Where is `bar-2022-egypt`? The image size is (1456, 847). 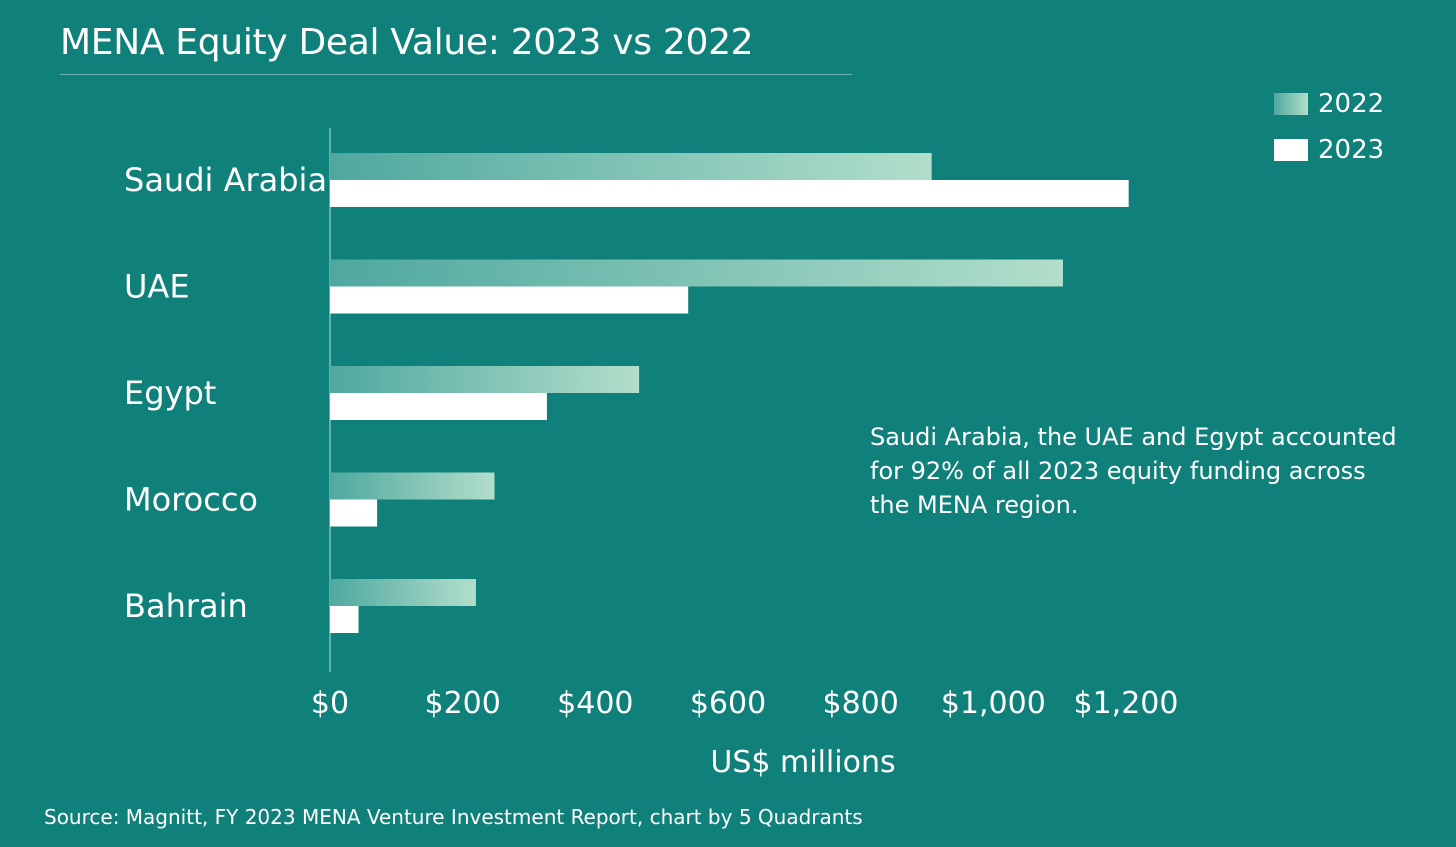
bar-2022-egypt is located at coordinates (485, 379).